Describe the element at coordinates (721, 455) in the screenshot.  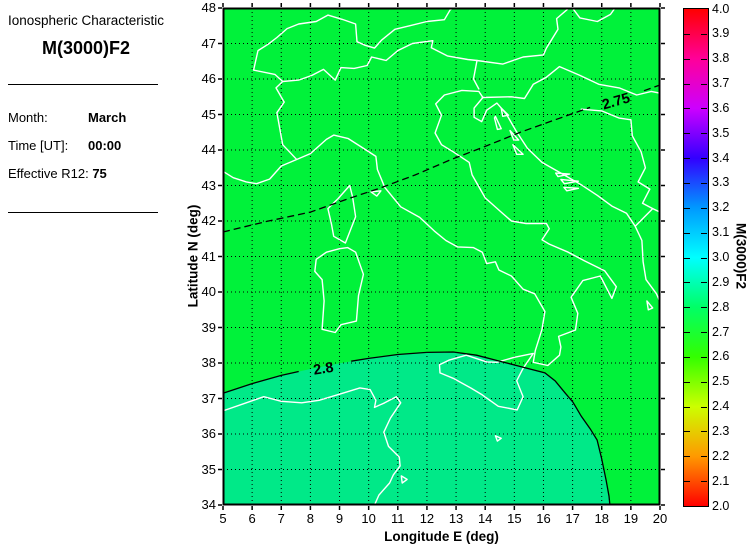
I see `colorbar-tick-label: 2.2` at that location.